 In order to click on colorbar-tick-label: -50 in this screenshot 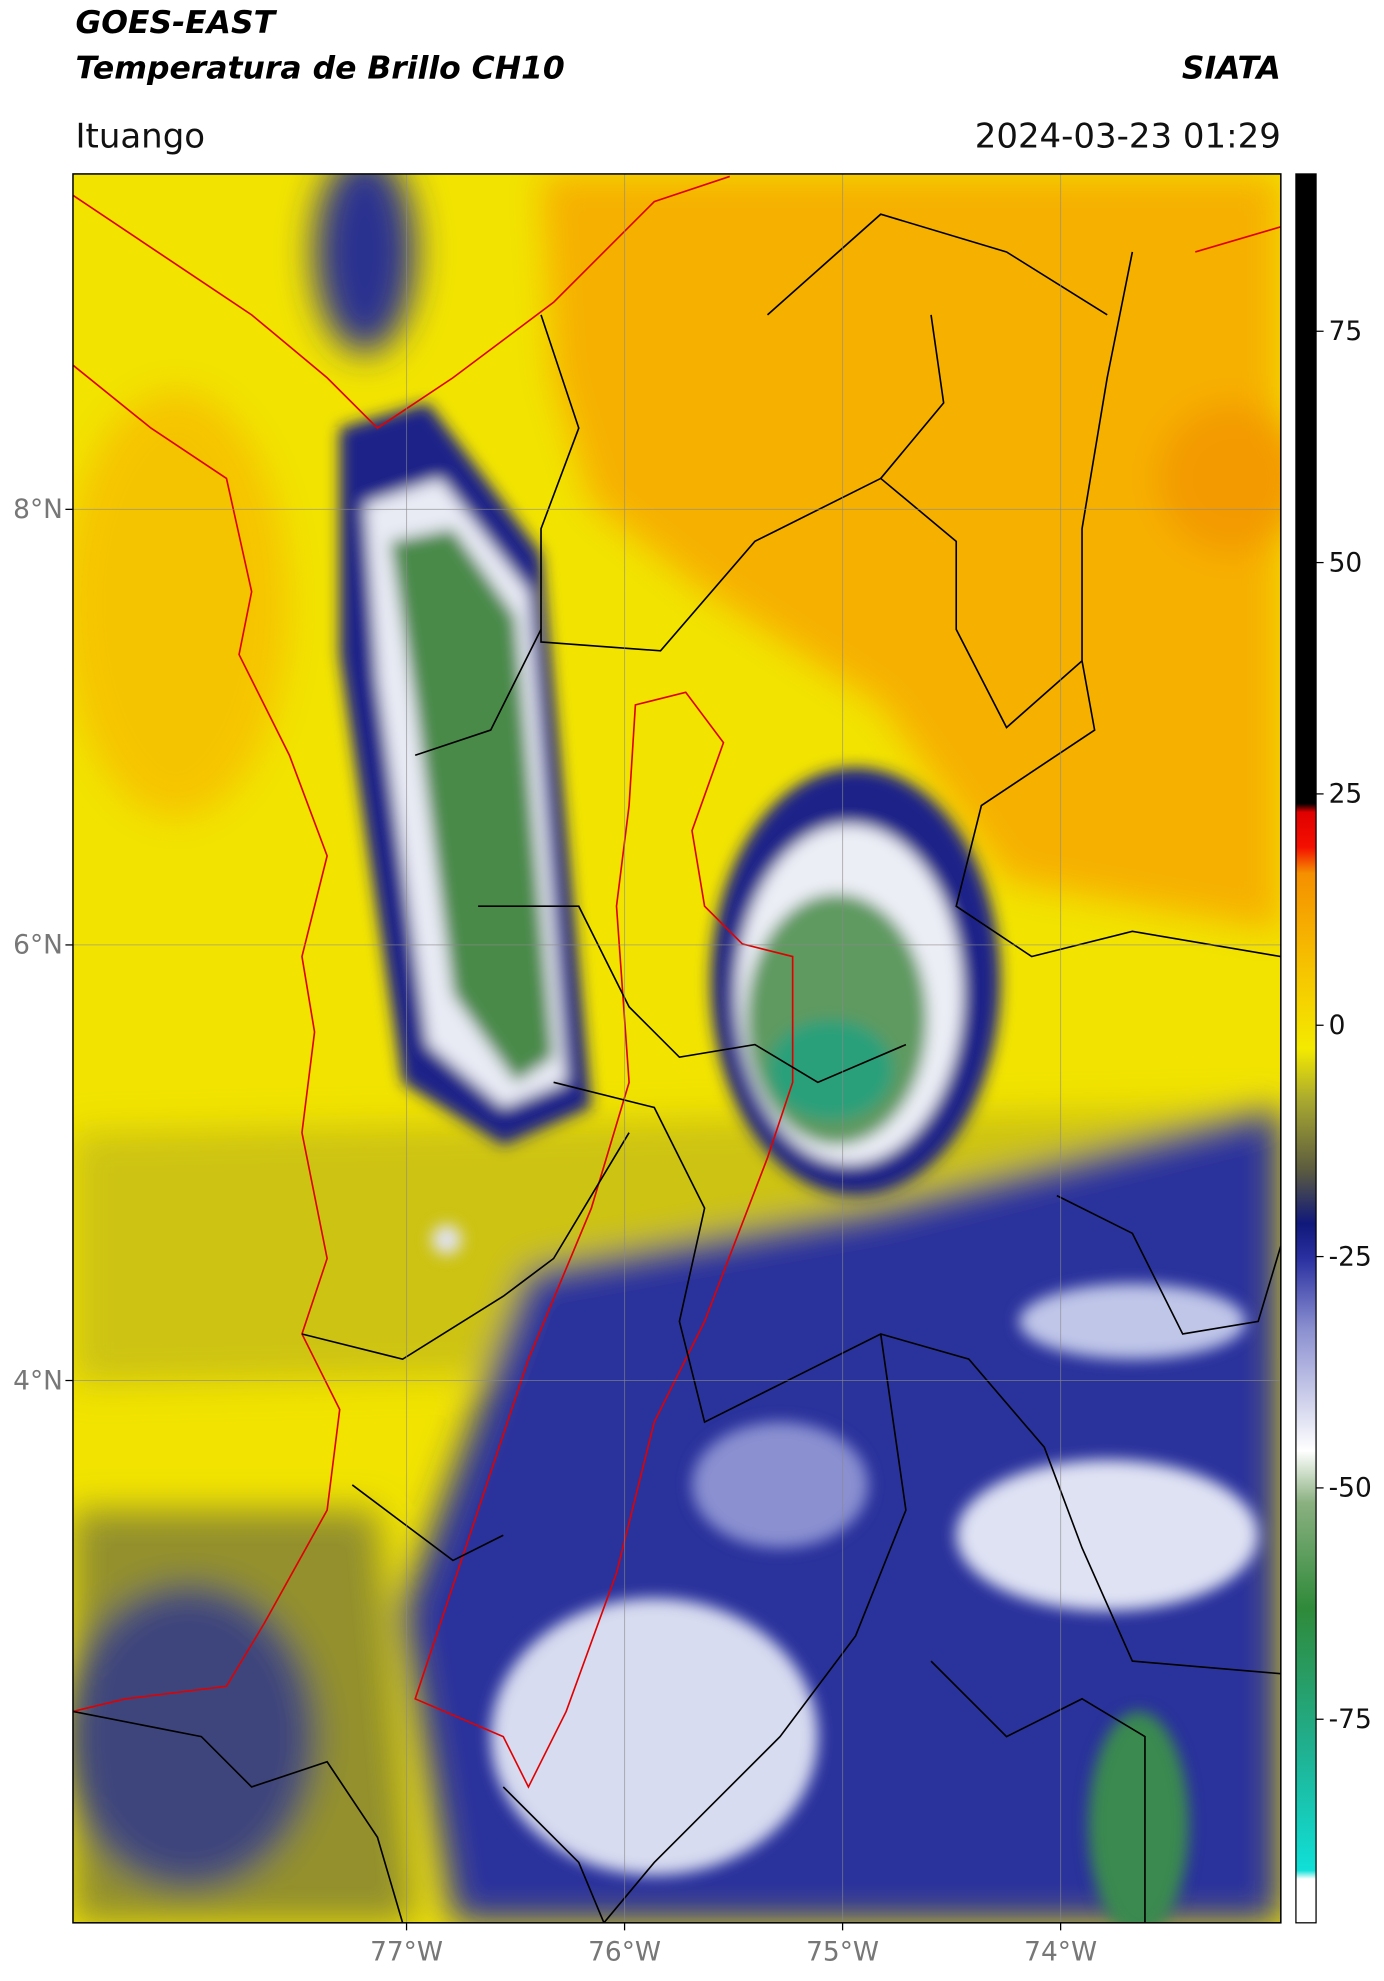, I will do `click(1350, 1488)`.